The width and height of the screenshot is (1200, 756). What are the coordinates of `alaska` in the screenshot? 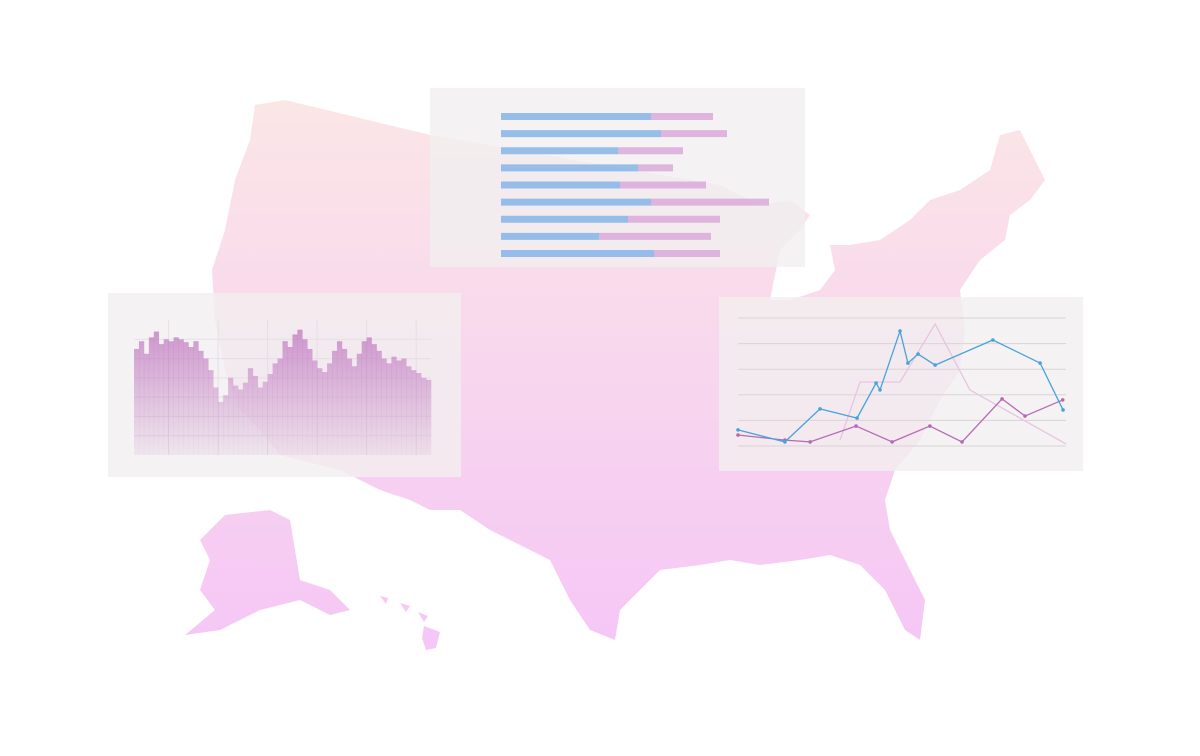 It's located at (267, 572).